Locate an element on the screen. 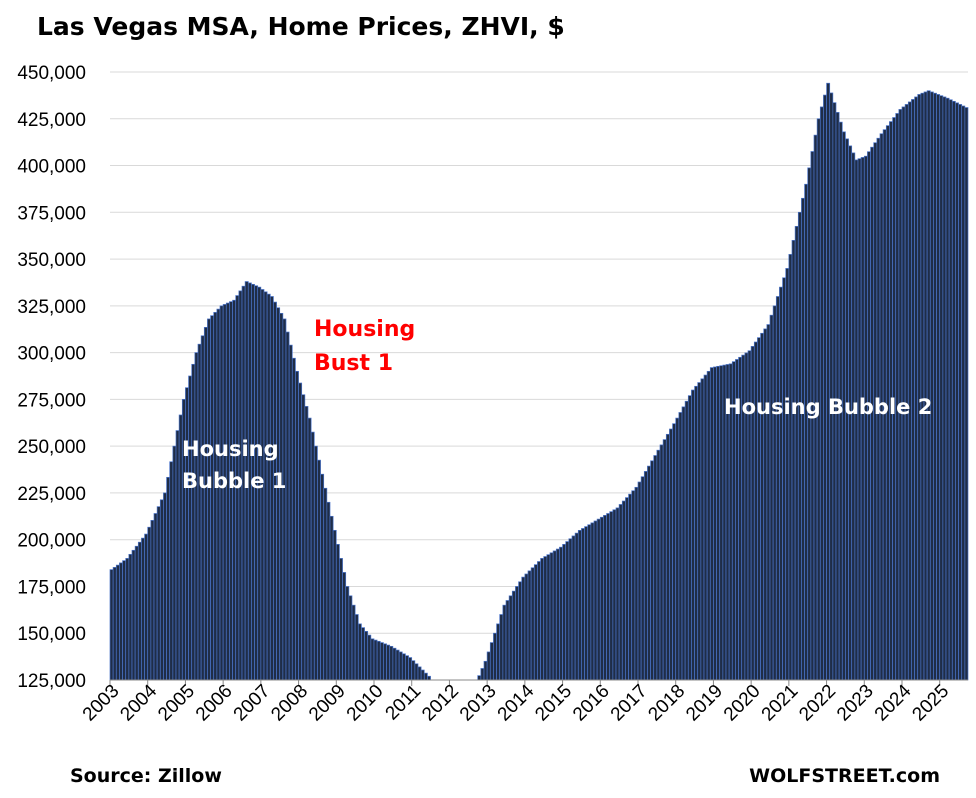 This screenshot has height=798, width=976. x-tick-label: 2024 is located at coordinates (893, 702).